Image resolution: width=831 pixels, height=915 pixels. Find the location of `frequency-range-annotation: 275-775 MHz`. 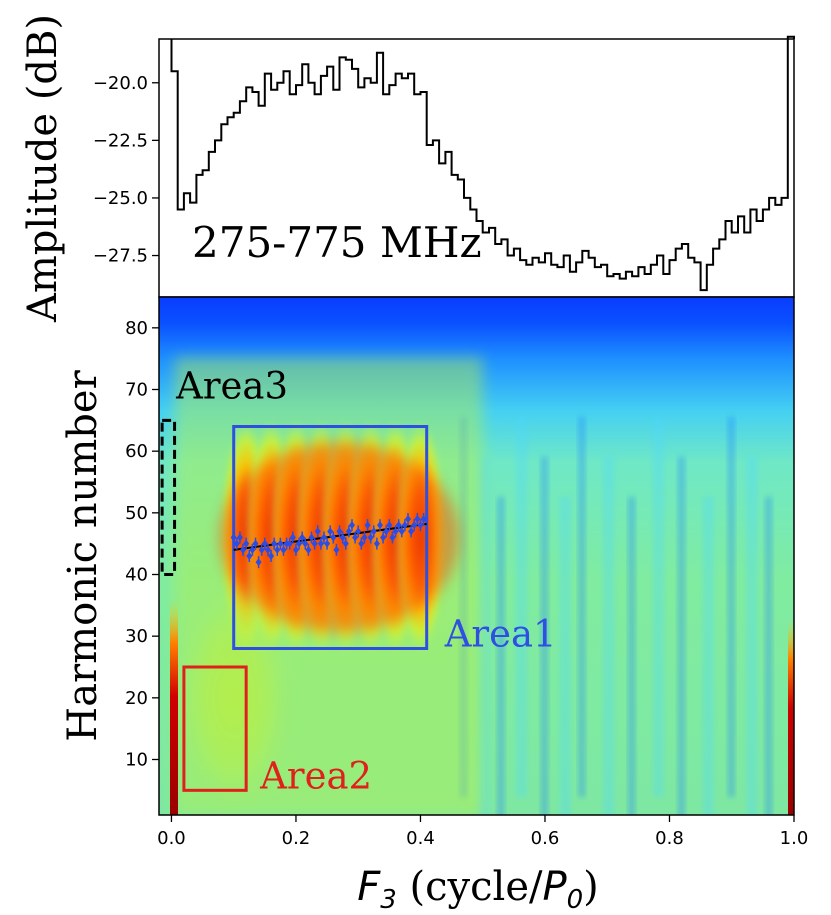

frequency-range-annotation: 275-775 MHz is located at coordinates (337, 242).